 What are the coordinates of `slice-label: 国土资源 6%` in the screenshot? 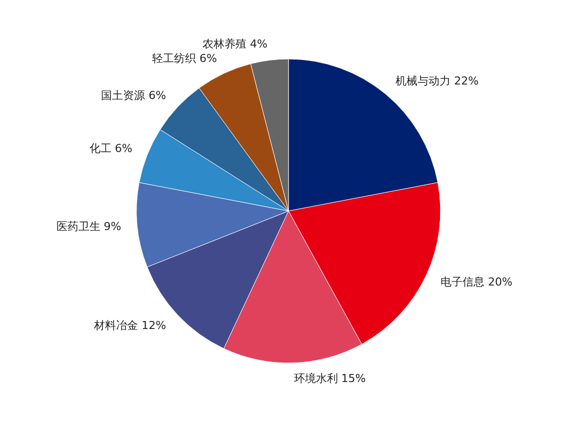 It's located at (133, 95).